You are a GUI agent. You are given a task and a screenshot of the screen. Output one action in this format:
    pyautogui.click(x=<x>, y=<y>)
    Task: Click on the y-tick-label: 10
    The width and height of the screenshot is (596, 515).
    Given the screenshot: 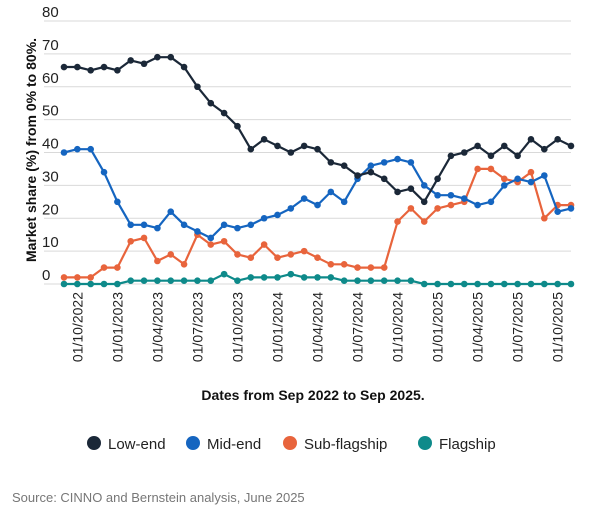 What is the action you would take?
    pyautogui.click(x=50, y=242)
    